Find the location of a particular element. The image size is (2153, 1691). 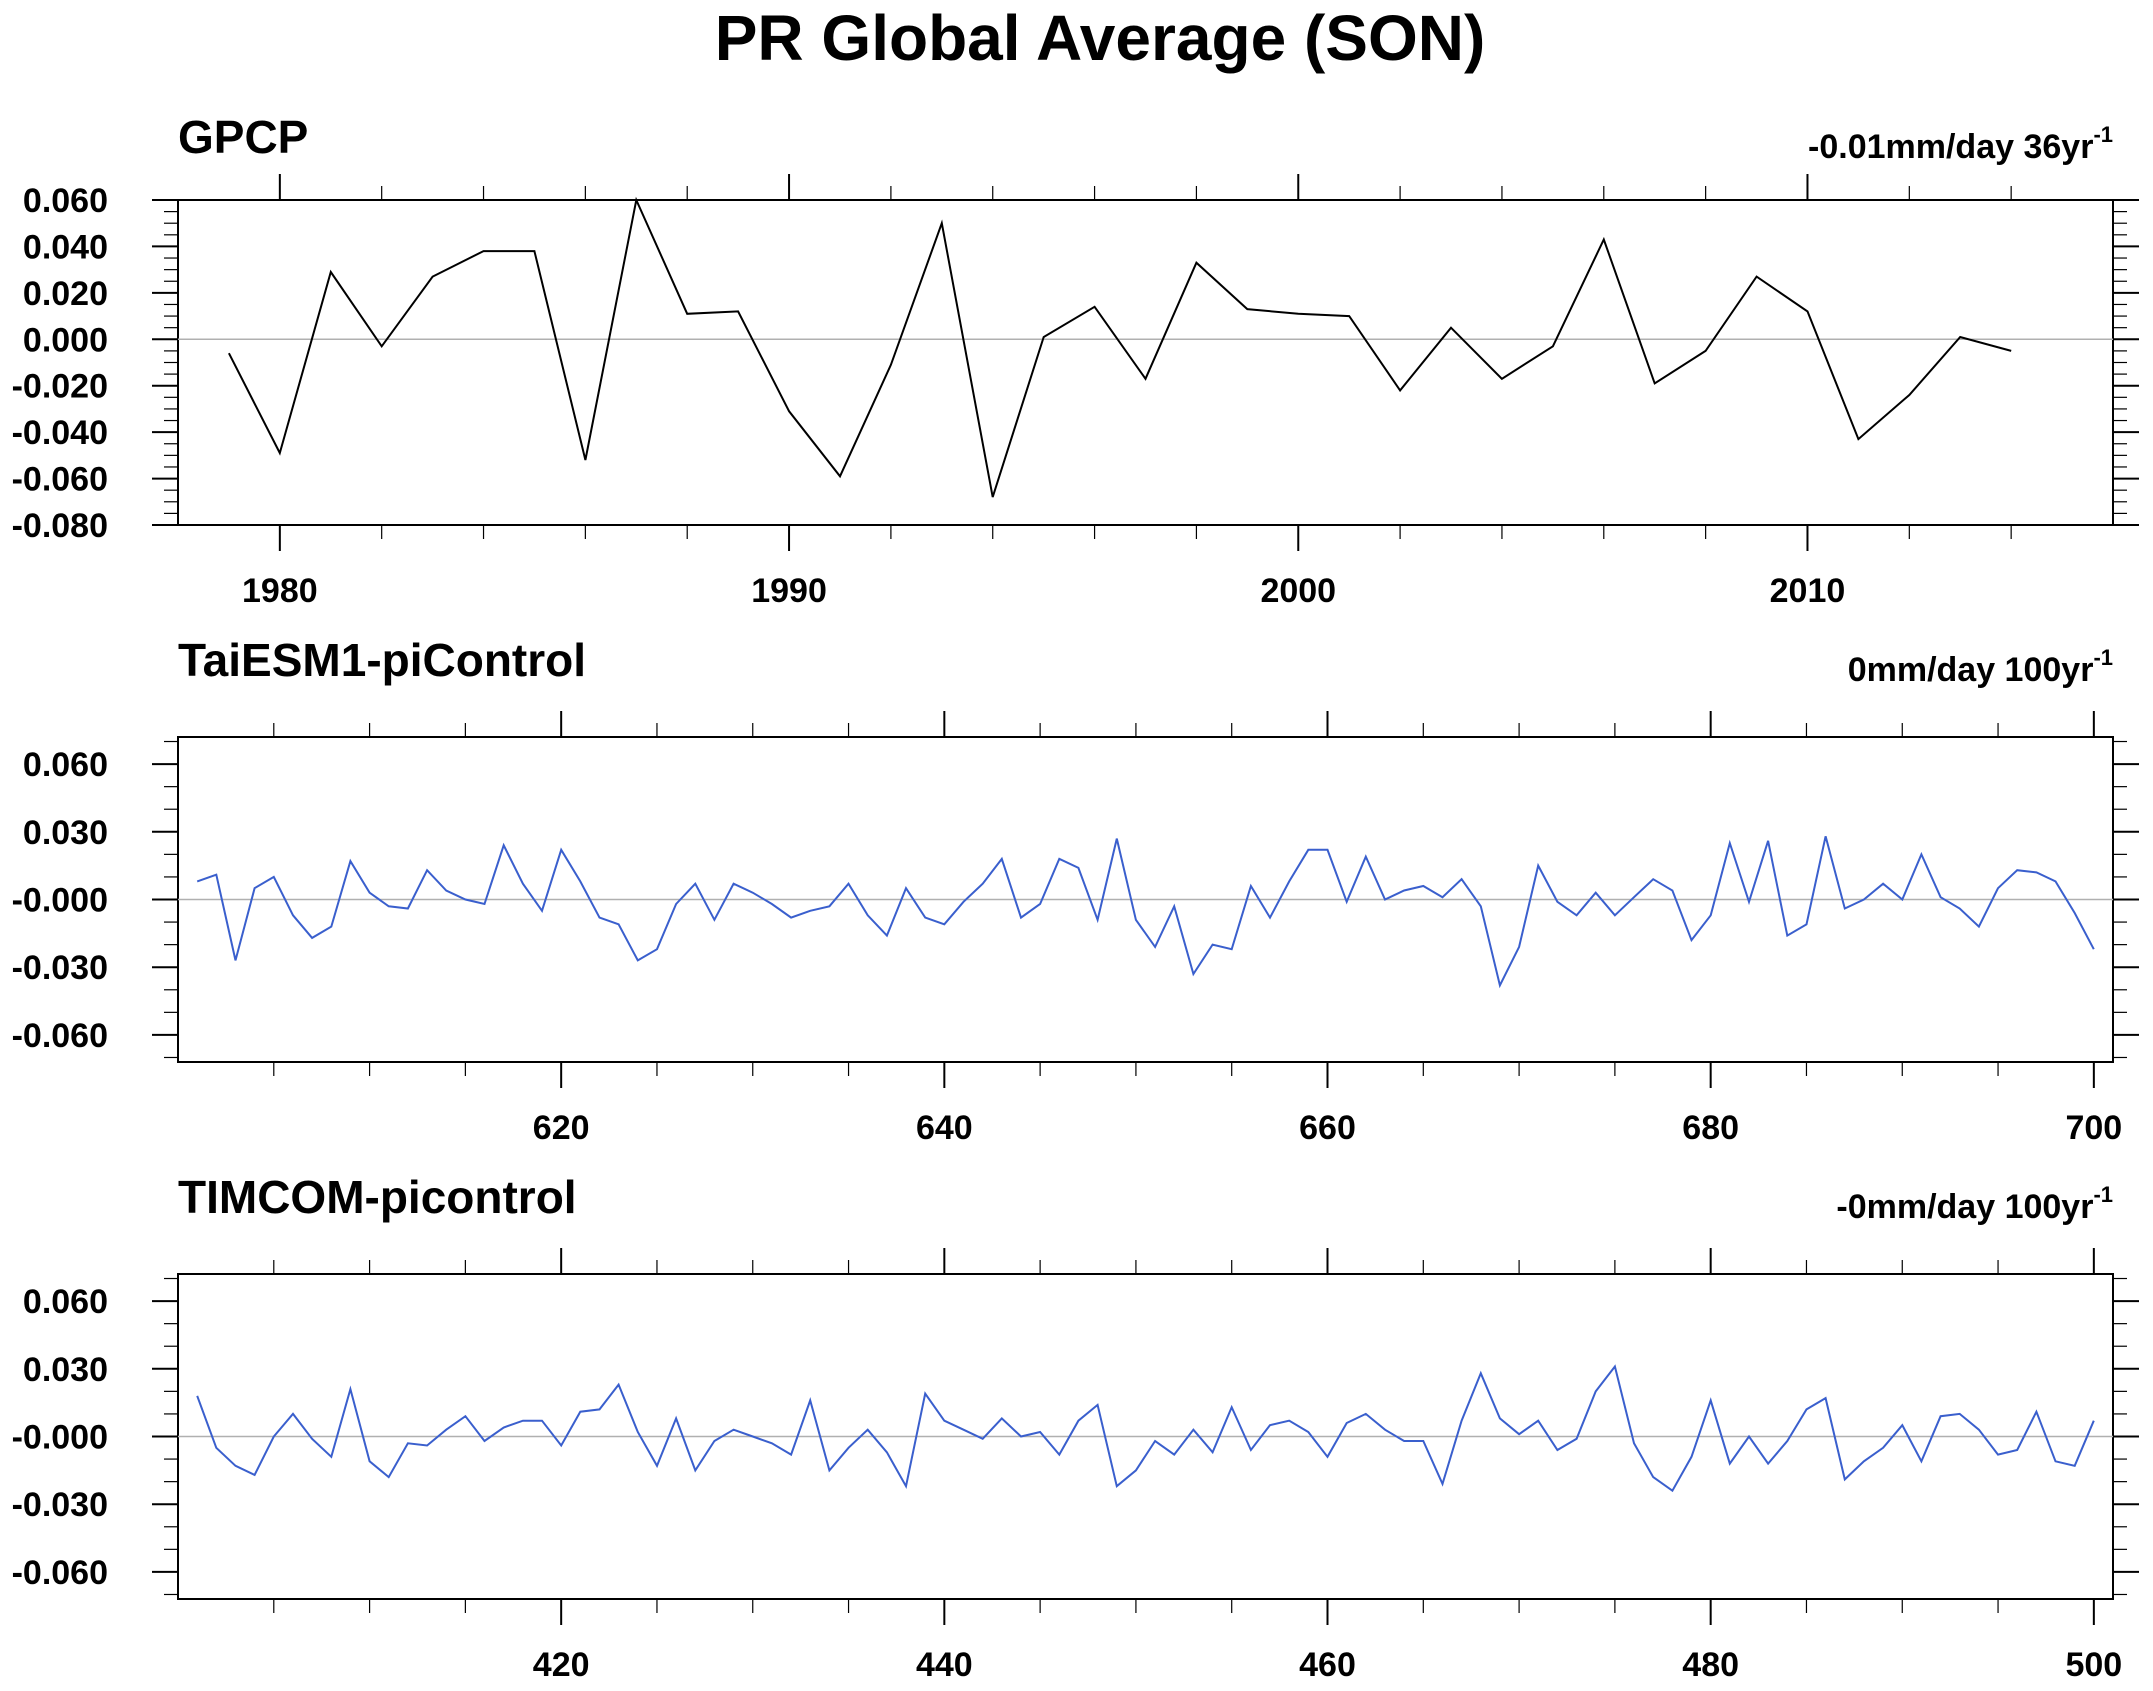

panel-title: GPCP is located at coordinates (243, 137).